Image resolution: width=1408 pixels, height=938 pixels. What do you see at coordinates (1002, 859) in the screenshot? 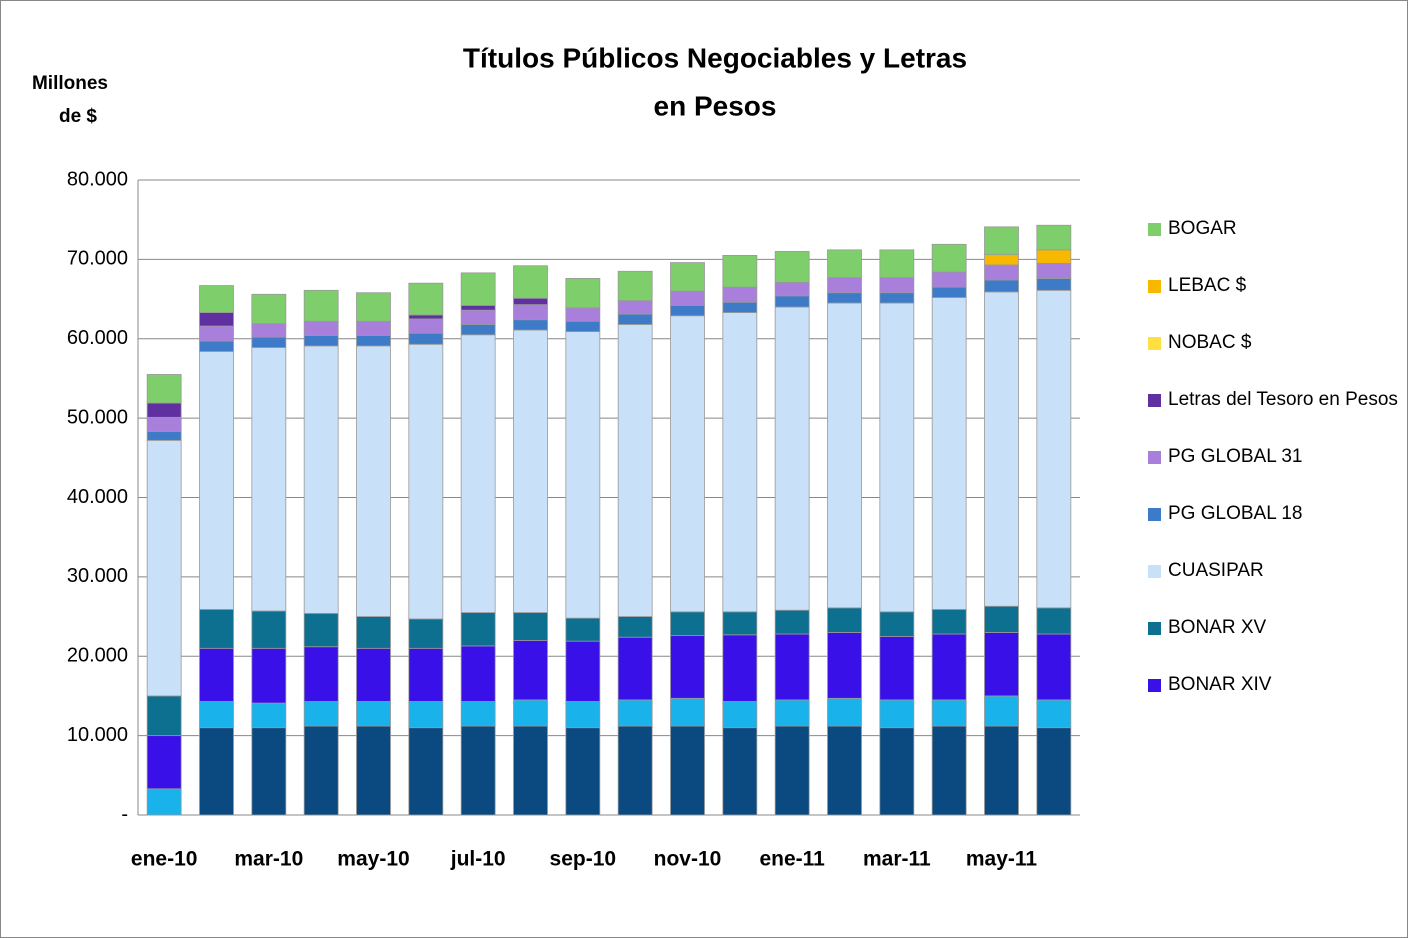
I see `x-tick-label: may-11` at bounding box center [1002, 859].